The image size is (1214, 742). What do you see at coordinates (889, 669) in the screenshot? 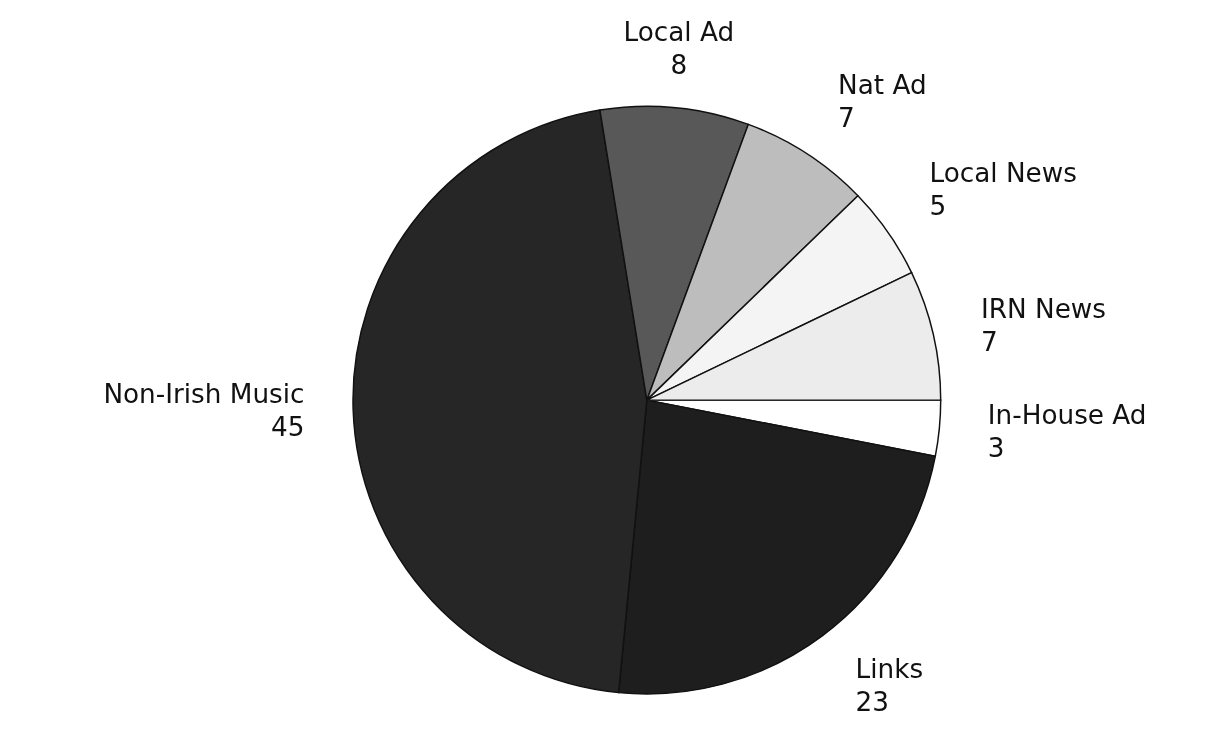
I see `slice-label: Links` at bounding box center [889, 669].